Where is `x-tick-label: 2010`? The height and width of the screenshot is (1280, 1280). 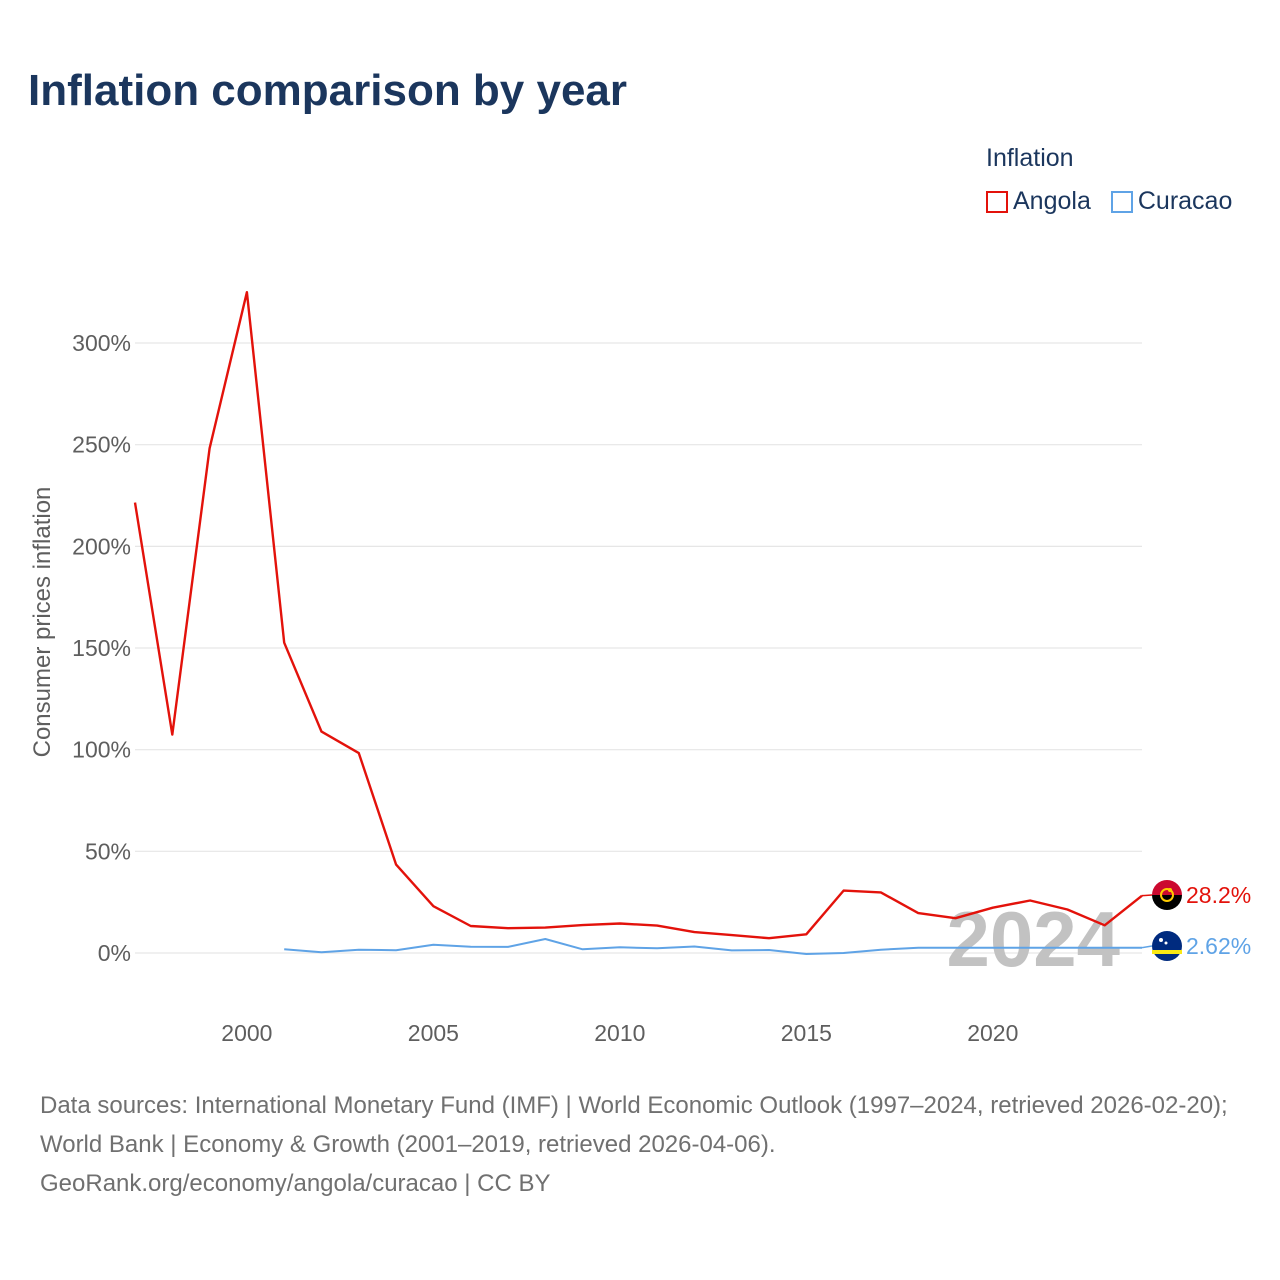 x-tick-label: 2010 is located at coordinates (619, 1033).